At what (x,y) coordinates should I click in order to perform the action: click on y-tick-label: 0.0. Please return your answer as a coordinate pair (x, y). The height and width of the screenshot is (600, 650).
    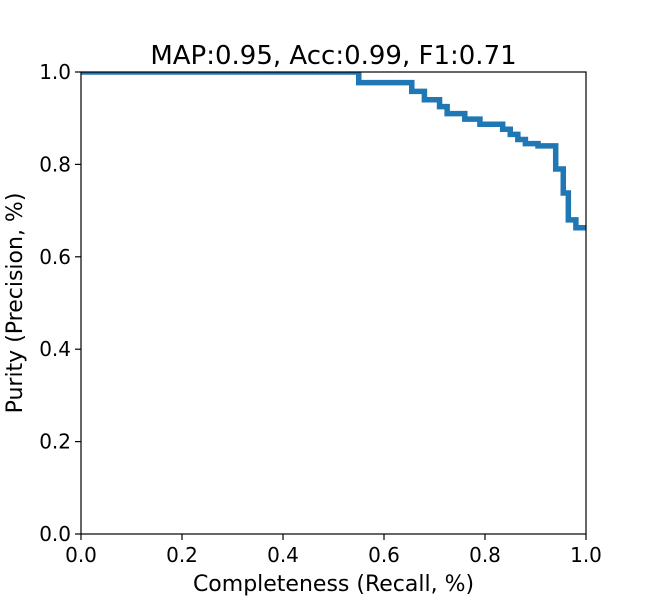
    Looking at the image, I should click on (55, 534).